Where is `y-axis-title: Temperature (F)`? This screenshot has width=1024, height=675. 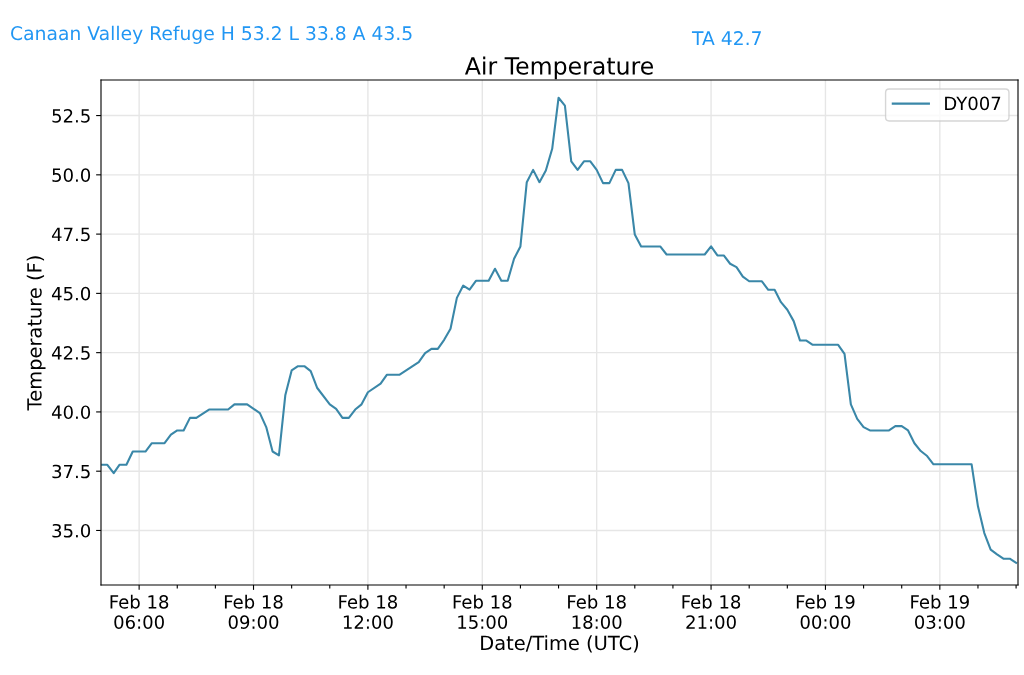 y-axis-title: Temperature (F) is located at coordinates (36, 333).